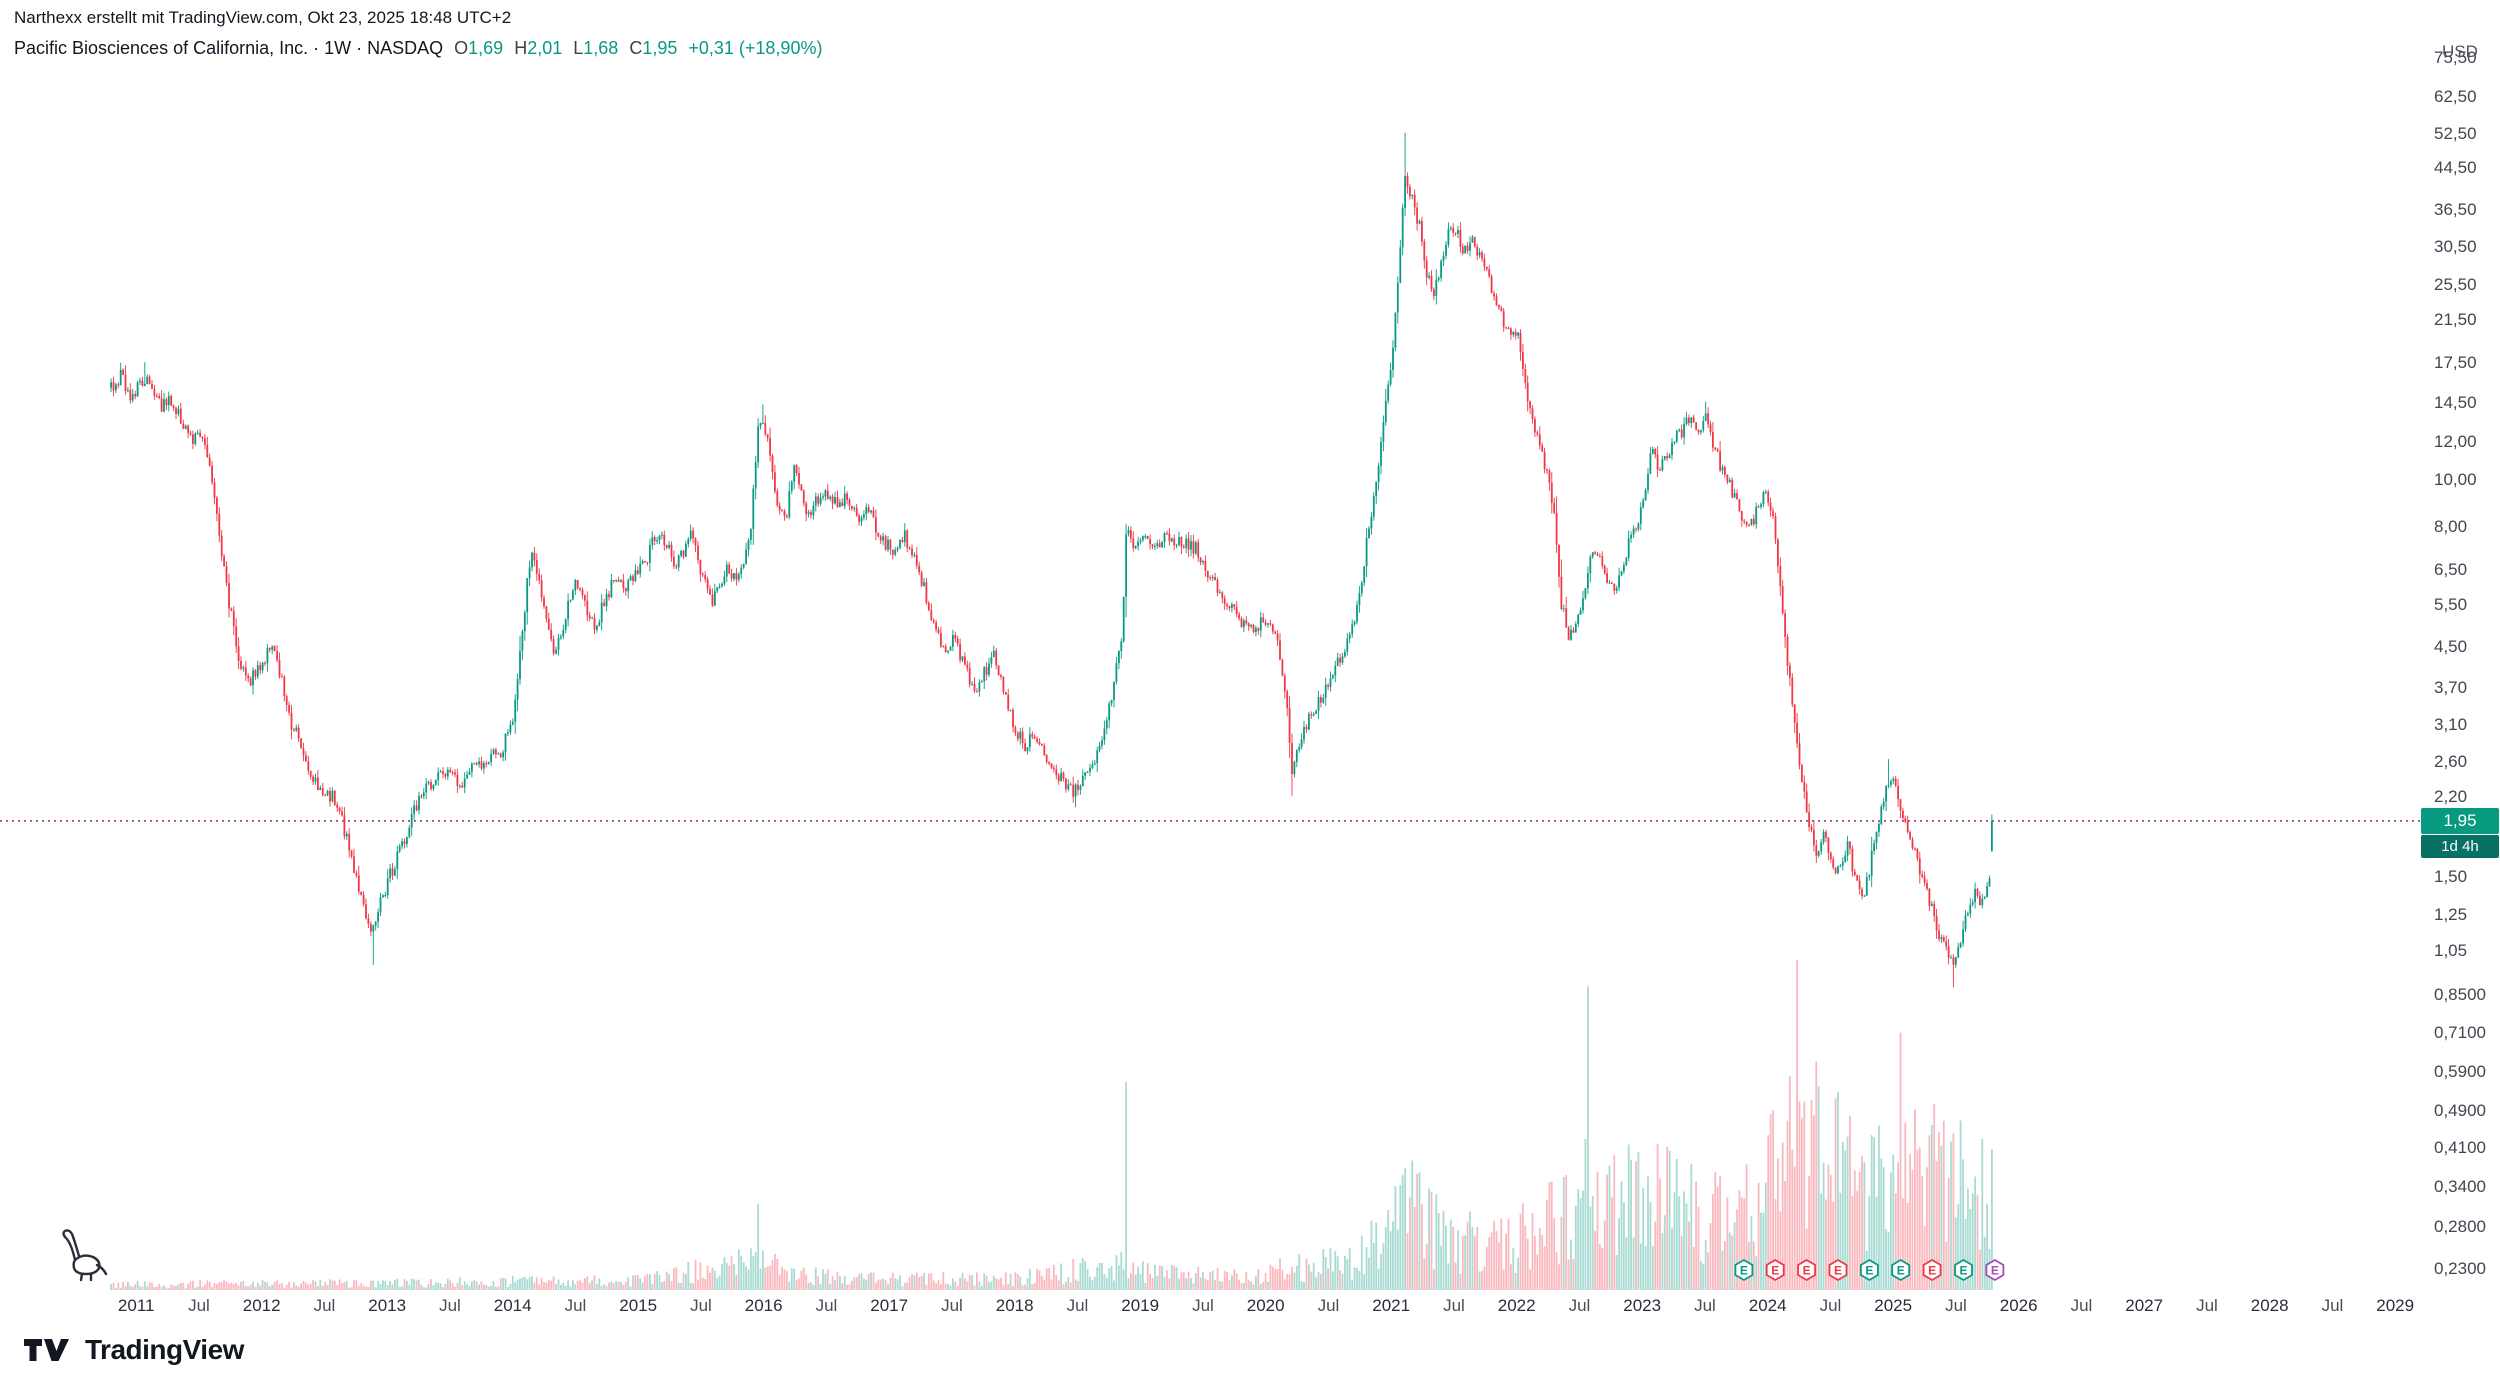 The image size is (2500, 1379). I want to click on price-tick: 1,50, so click(2451, 876).